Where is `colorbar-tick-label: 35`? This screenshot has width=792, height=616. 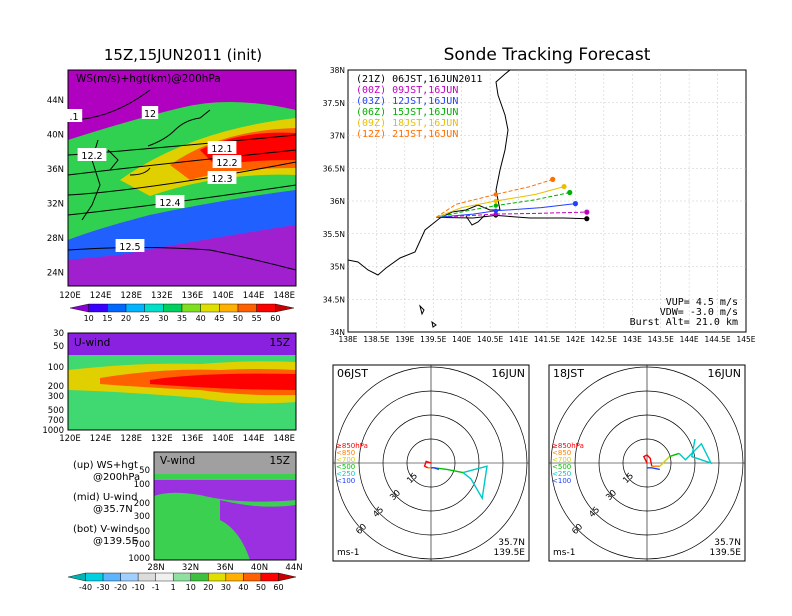 colorbar-tick-label: 35 is located at coordinates (182, 318).